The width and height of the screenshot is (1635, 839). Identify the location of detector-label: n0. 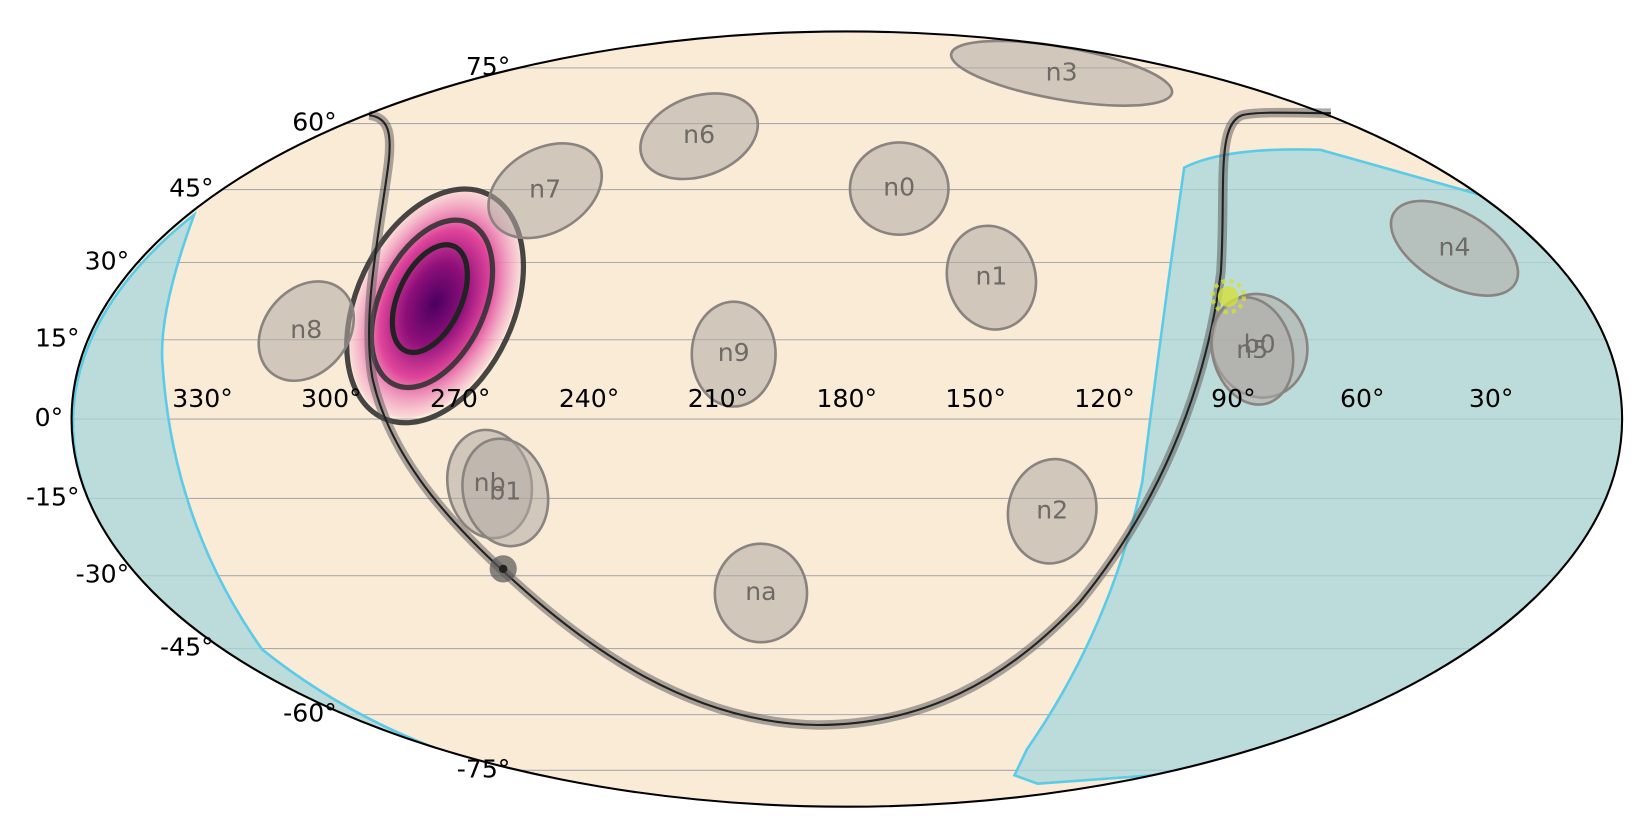
(899, 187).